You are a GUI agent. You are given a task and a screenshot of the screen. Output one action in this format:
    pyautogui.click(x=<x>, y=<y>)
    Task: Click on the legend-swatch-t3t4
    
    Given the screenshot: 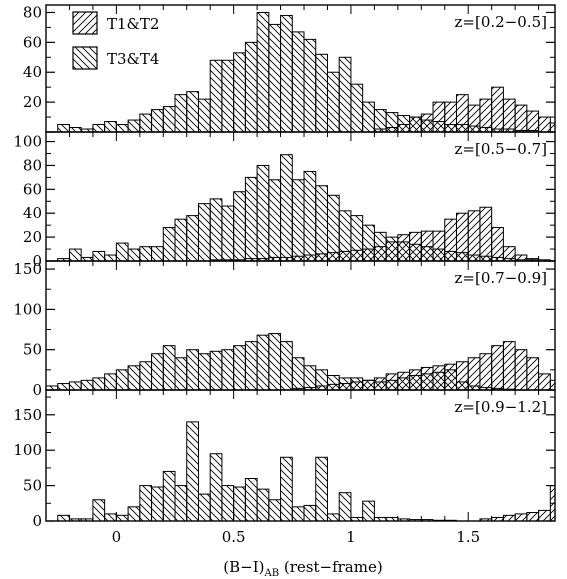 What is the action you would take?
    pyautogui.click(x=85, y=58)
    